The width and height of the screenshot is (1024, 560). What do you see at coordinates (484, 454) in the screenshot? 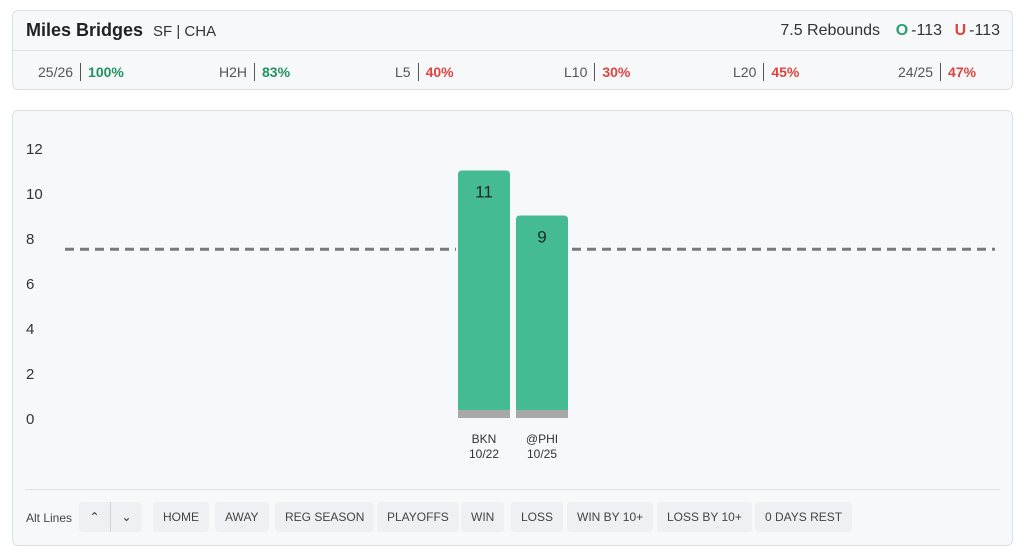
I see `x-date-label: 10/22` at bounding box center [484, 454].